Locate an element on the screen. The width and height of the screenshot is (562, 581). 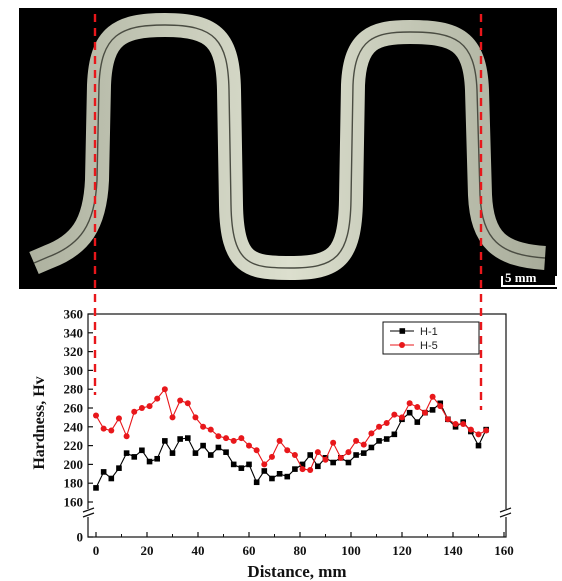
x-tick-label: 120 is located at coordinates (402, 550).